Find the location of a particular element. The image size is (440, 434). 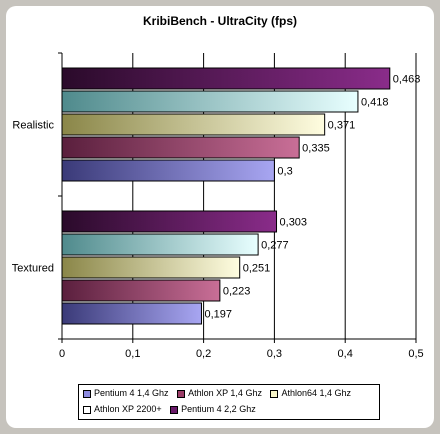

x-tick-label: 0,5 is located at coordinates (415, 354).